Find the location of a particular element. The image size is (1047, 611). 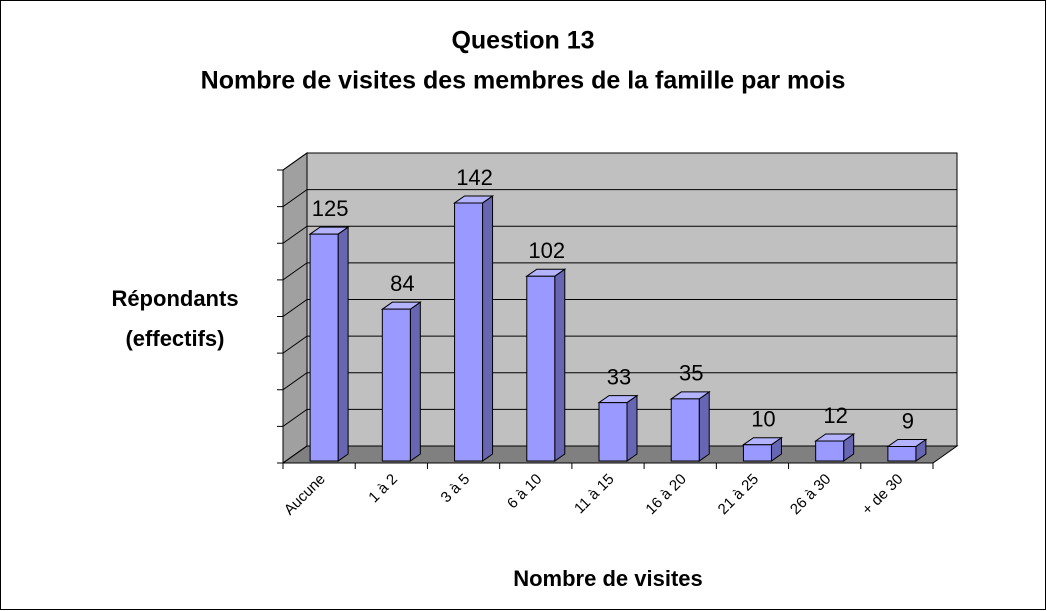

data-label: 84 is located at coordinates (402, 283).